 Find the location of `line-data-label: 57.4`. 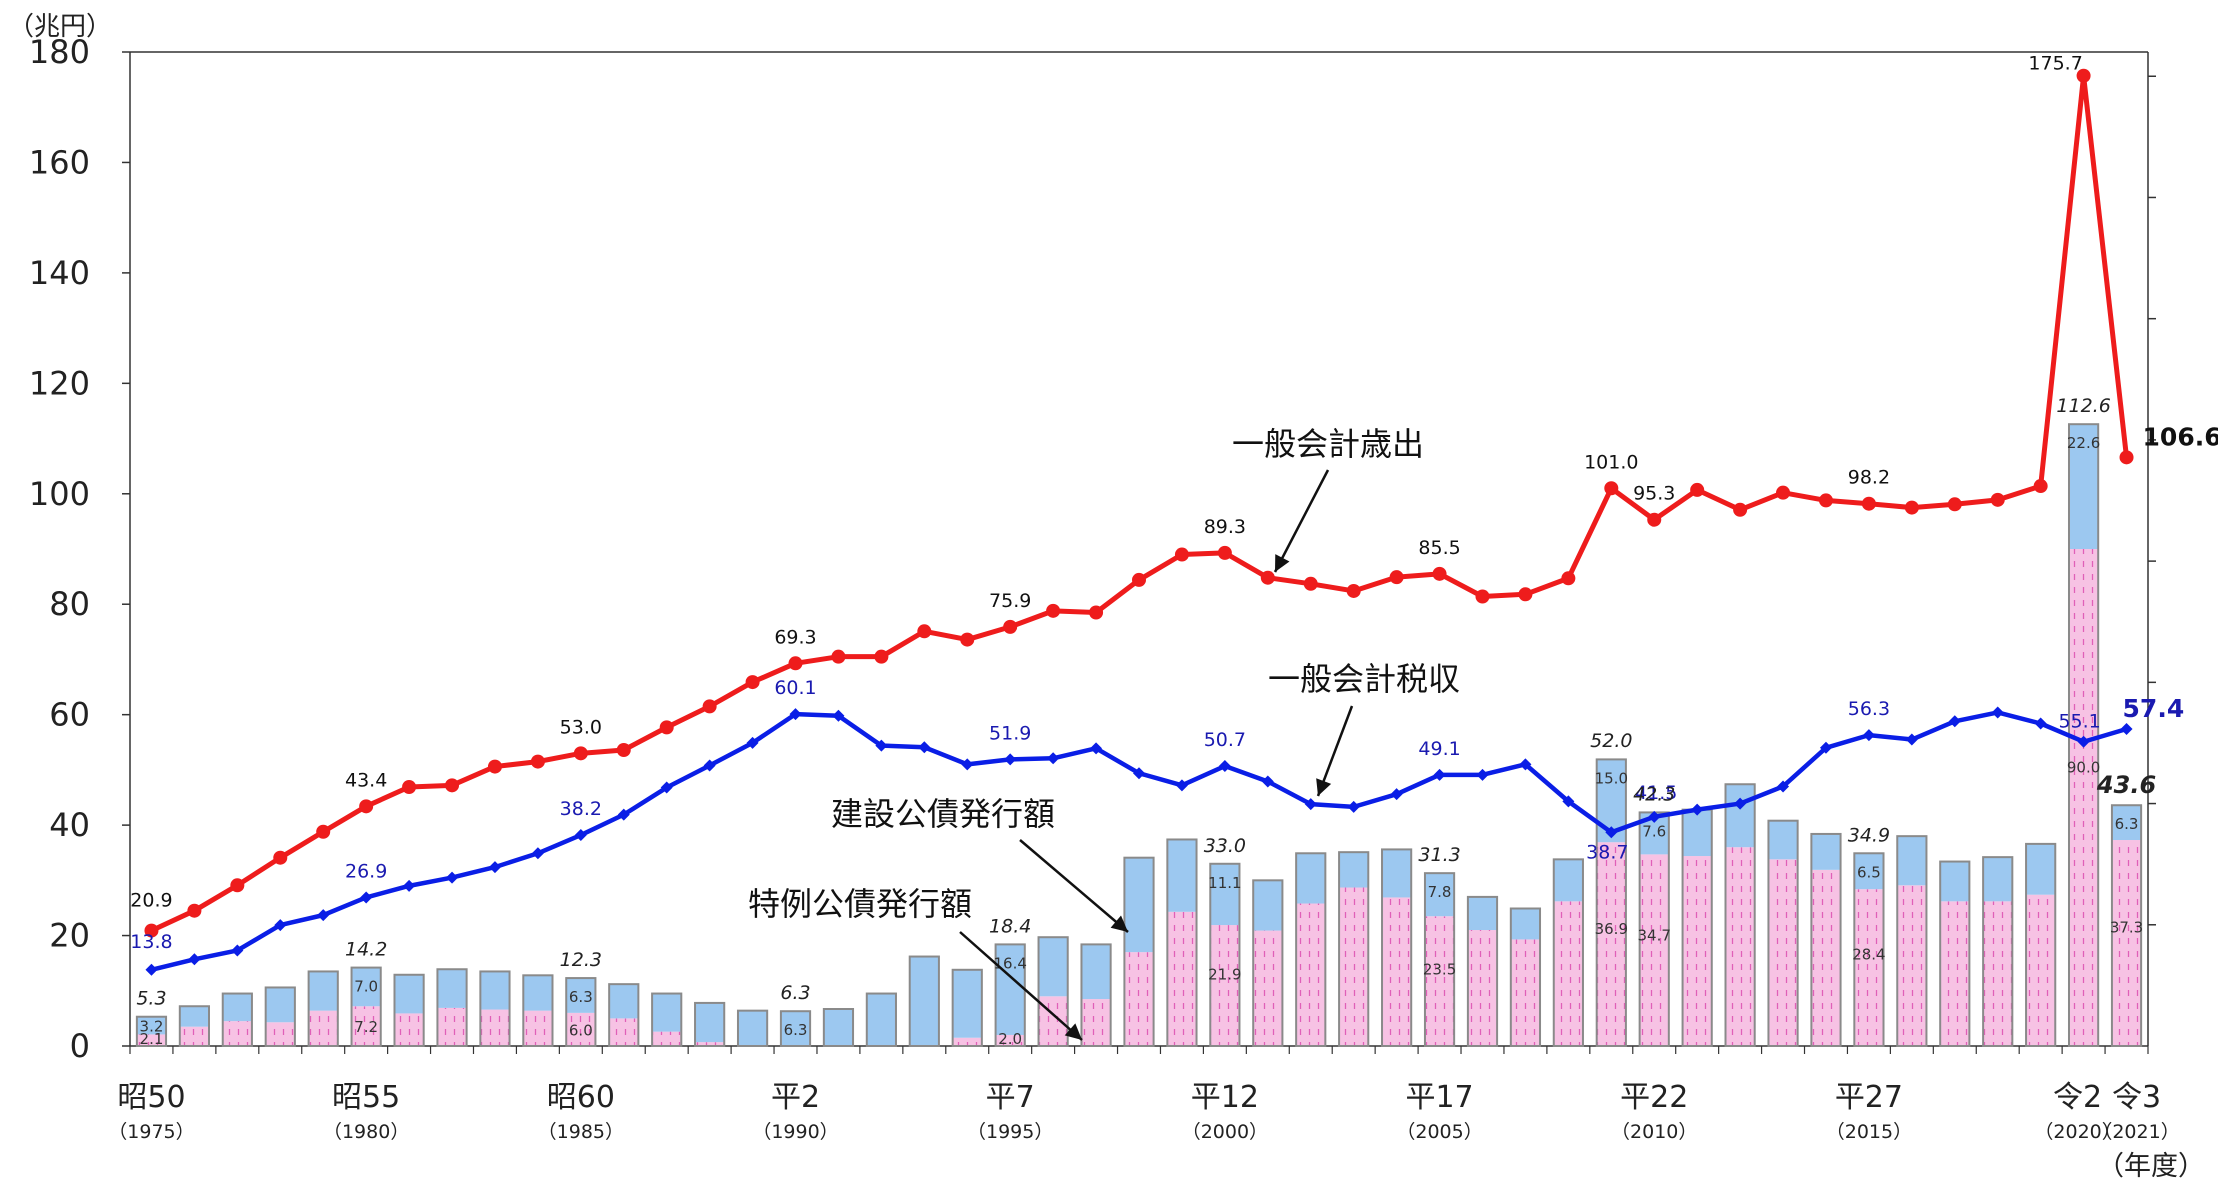

line-data-label: 57.4 is located at coordinates (2154, 708).